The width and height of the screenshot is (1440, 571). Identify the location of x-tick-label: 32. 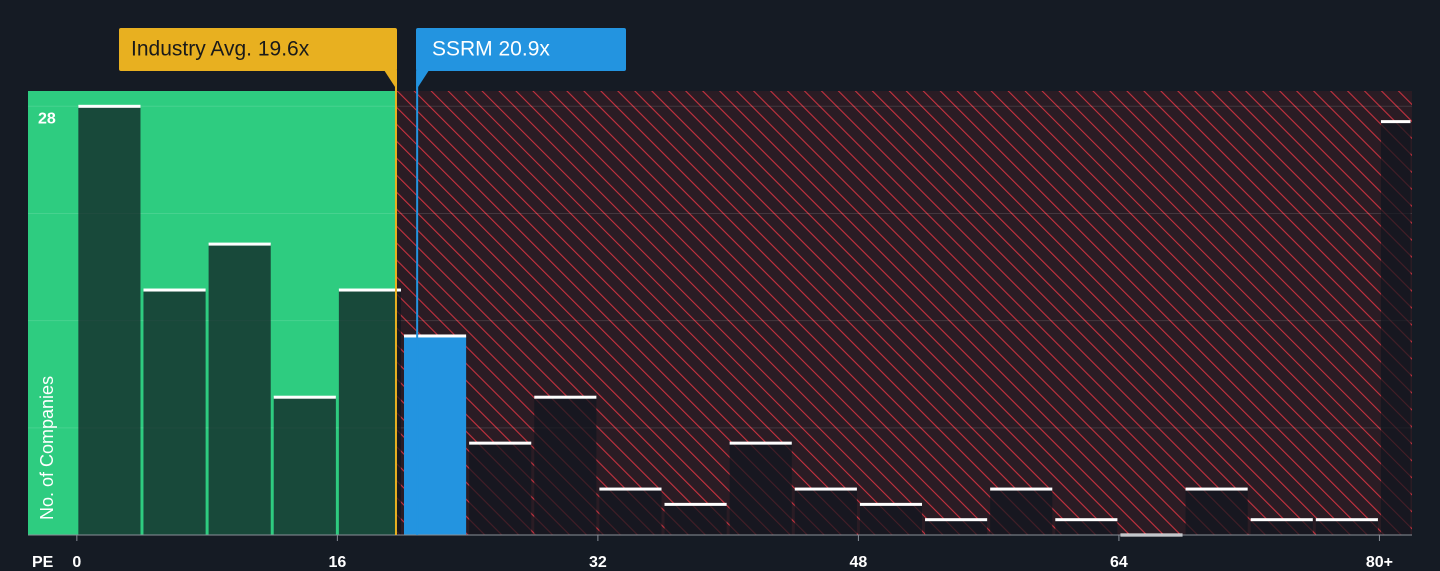
(598, 562).